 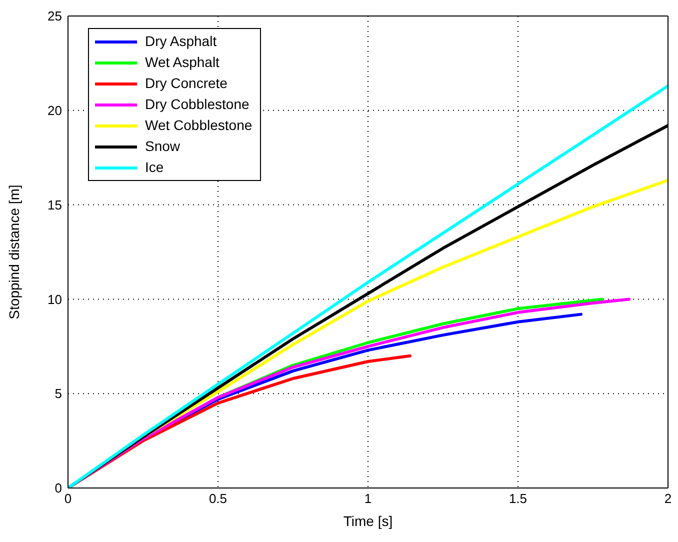 I want to click on legend-label: Wet Asphalt, so click(x=182, y=62).